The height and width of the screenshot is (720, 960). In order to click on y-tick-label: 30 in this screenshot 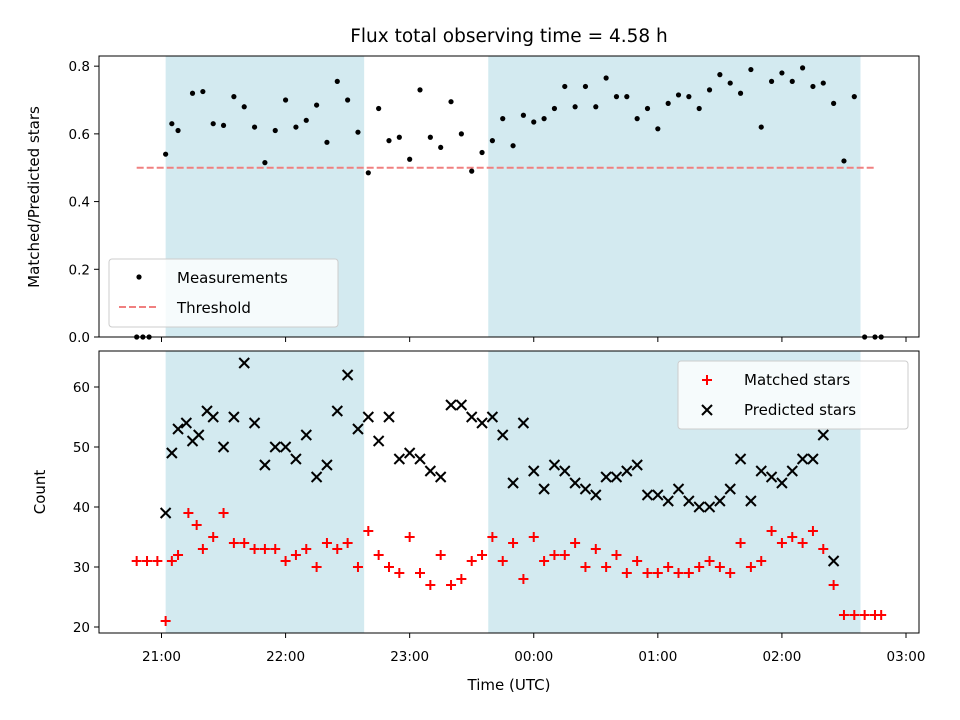, I will do `click(81, 568)`.